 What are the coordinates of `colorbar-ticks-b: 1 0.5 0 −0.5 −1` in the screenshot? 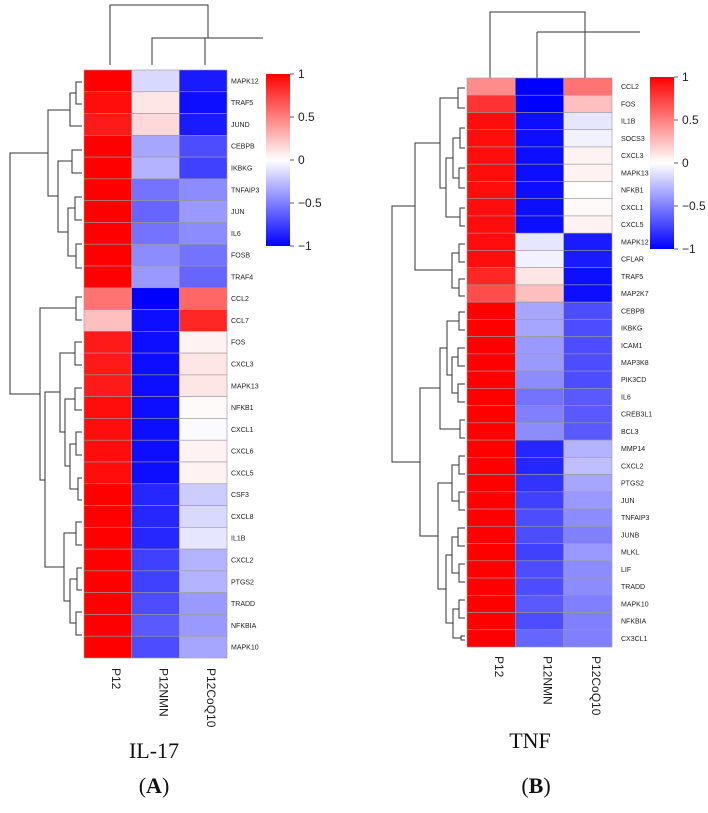 It's located at (690, 163).